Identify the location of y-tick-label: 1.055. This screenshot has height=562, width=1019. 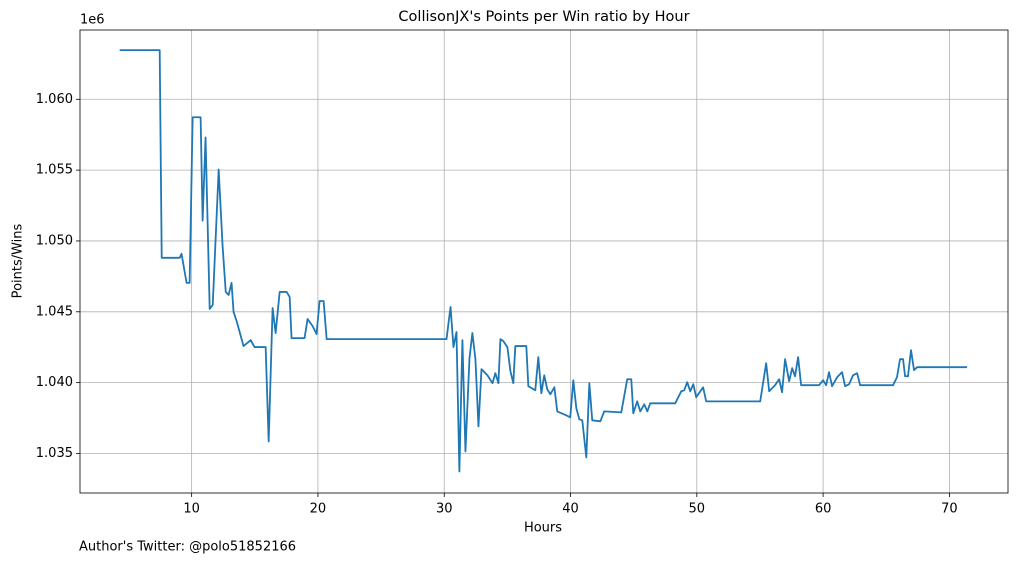
(54, 170).